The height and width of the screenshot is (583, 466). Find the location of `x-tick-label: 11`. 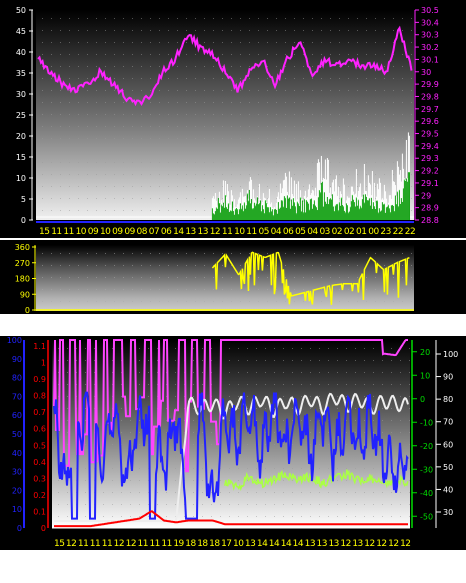

x-tick-label: 11 is located at coordinates (227, 232).